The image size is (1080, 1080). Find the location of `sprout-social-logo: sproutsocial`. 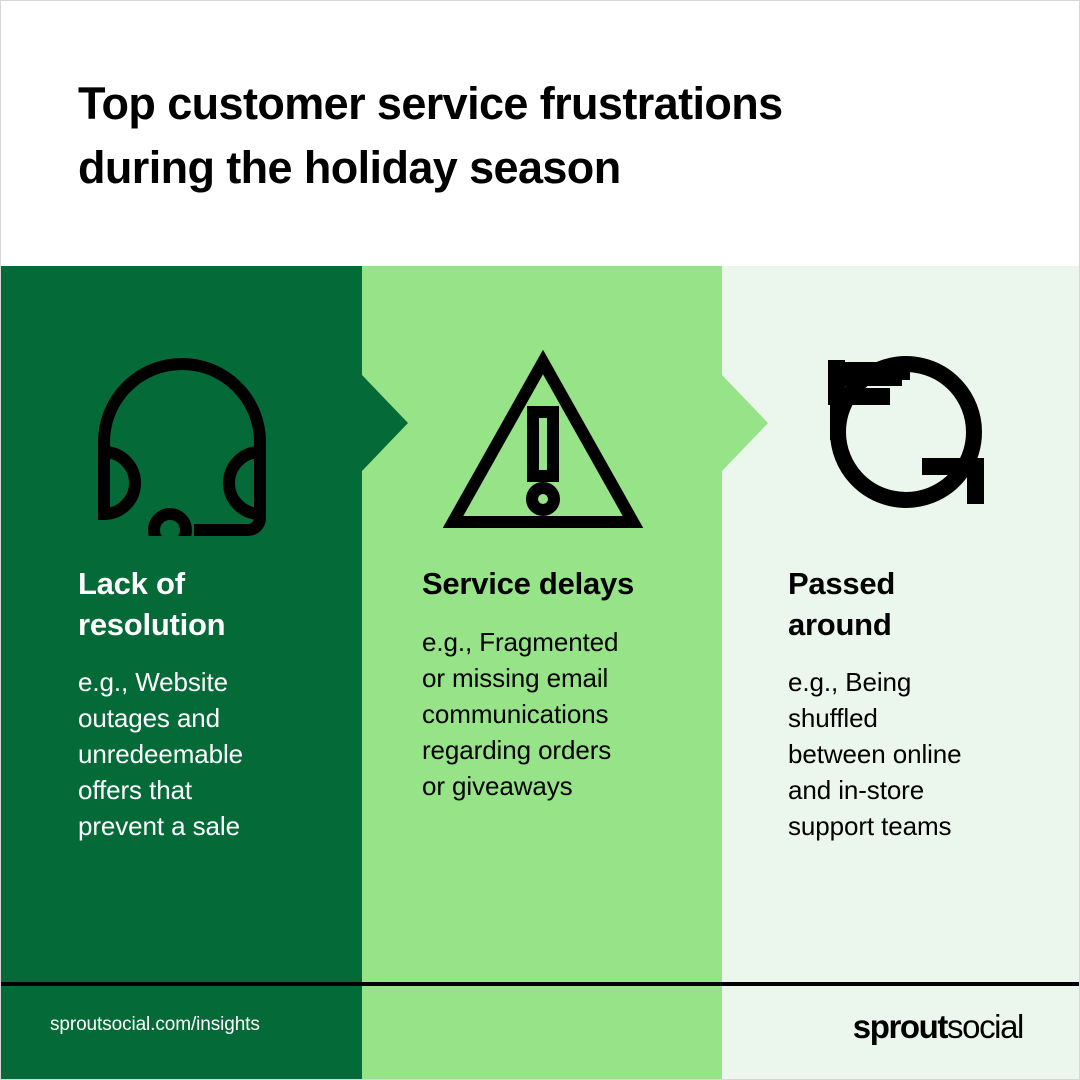

sprout-social-logo: sproutsocial is located at coordinates (938, 1027).